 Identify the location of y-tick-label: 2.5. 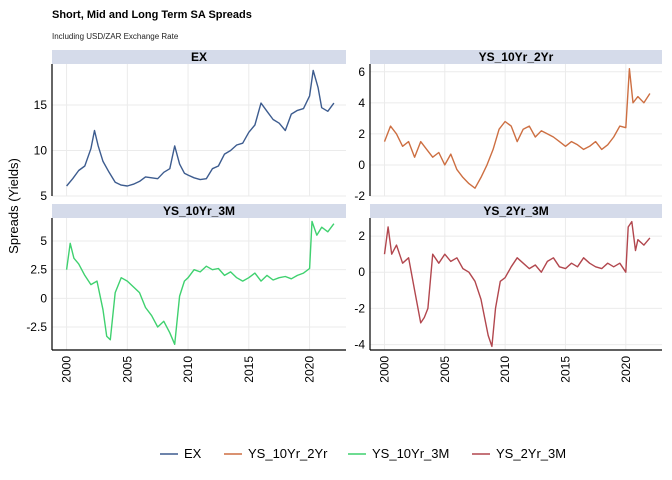
(38, 270).